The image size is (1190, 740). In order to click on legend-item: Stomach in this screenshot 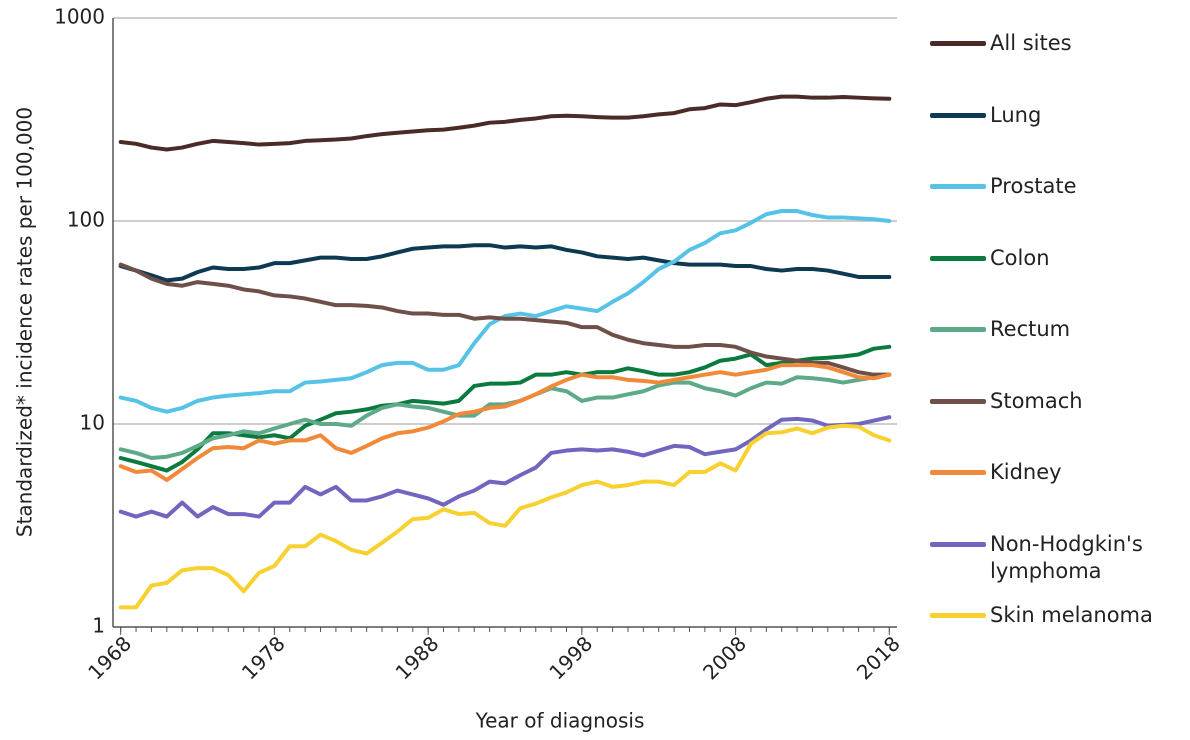, I will do `click(1055, 401)`.